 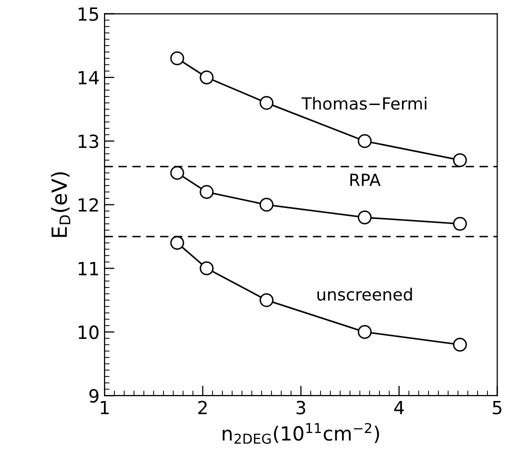 I want to click on y-tick-label: 9, so click(x=93, y=396).